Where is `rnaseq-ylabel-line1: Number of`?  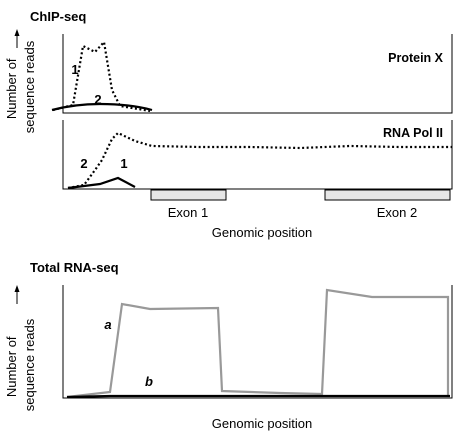 rnaseq-ylabel-line1: Number of is located at coordinates (11, 366).